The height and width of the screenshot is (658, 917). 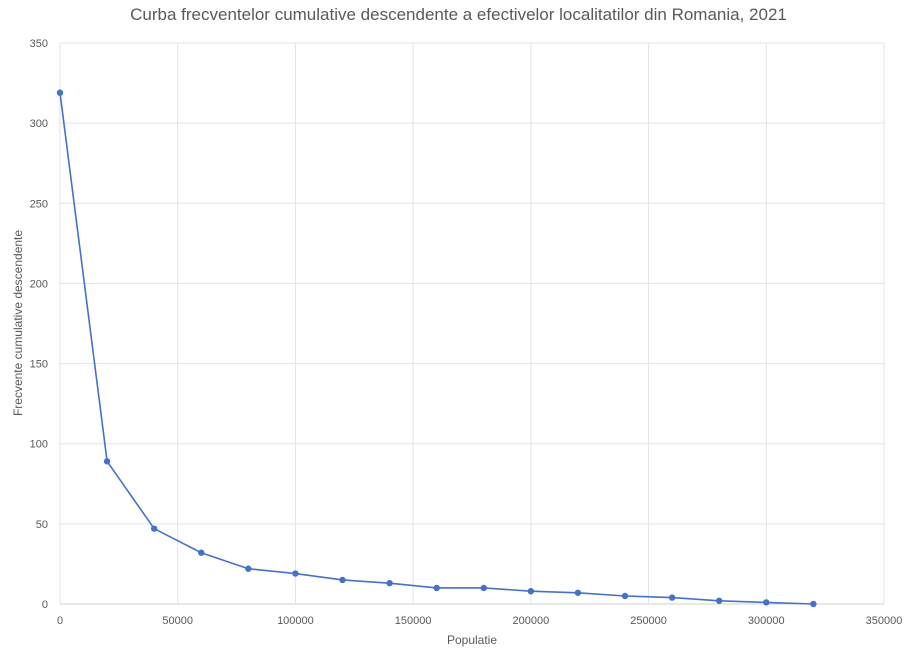 What do you see at coordinates (530, 621) in the screenshot?
I see `x-tick-label: 200000` at bounding box center [530, 621].